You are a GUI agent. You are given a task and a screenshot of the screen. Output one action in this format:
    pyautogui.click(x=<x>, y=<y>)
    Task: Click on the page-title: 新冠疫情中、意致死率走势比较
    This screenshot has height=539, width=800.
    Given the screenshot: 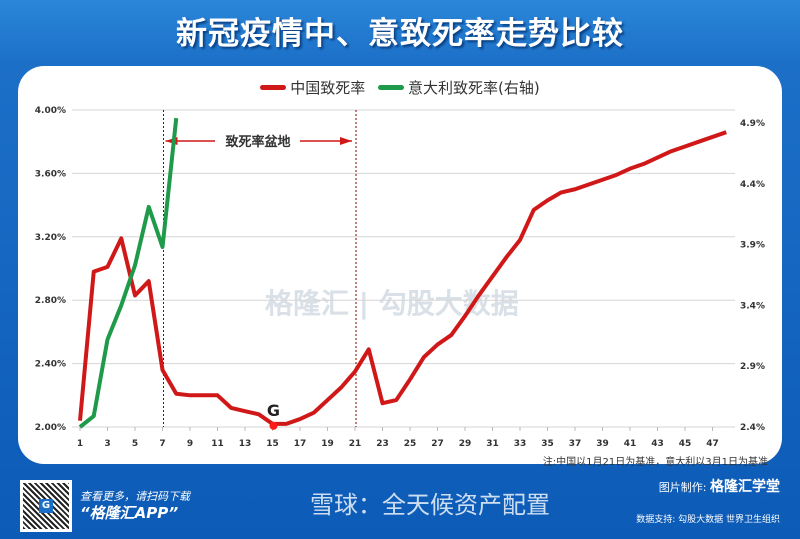 What is the action you would take?
    pyautogui.click(x=400, y=34)
    